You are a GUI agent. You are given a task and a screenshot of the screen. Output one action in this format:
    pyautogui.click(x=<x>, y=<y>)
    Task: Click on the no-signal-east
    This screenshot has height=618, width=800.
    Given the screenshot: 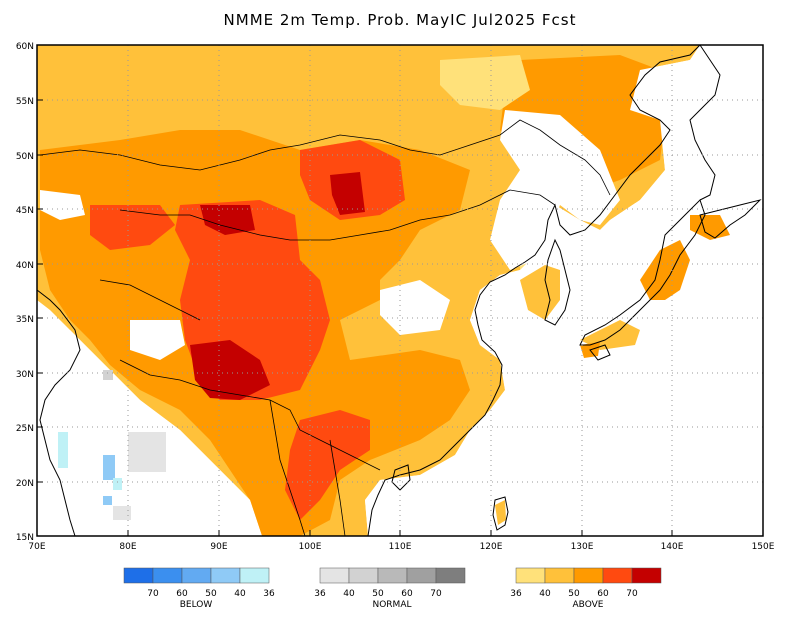 What is the action you would take?
    pyautogui.click(x=555, y=190)
    